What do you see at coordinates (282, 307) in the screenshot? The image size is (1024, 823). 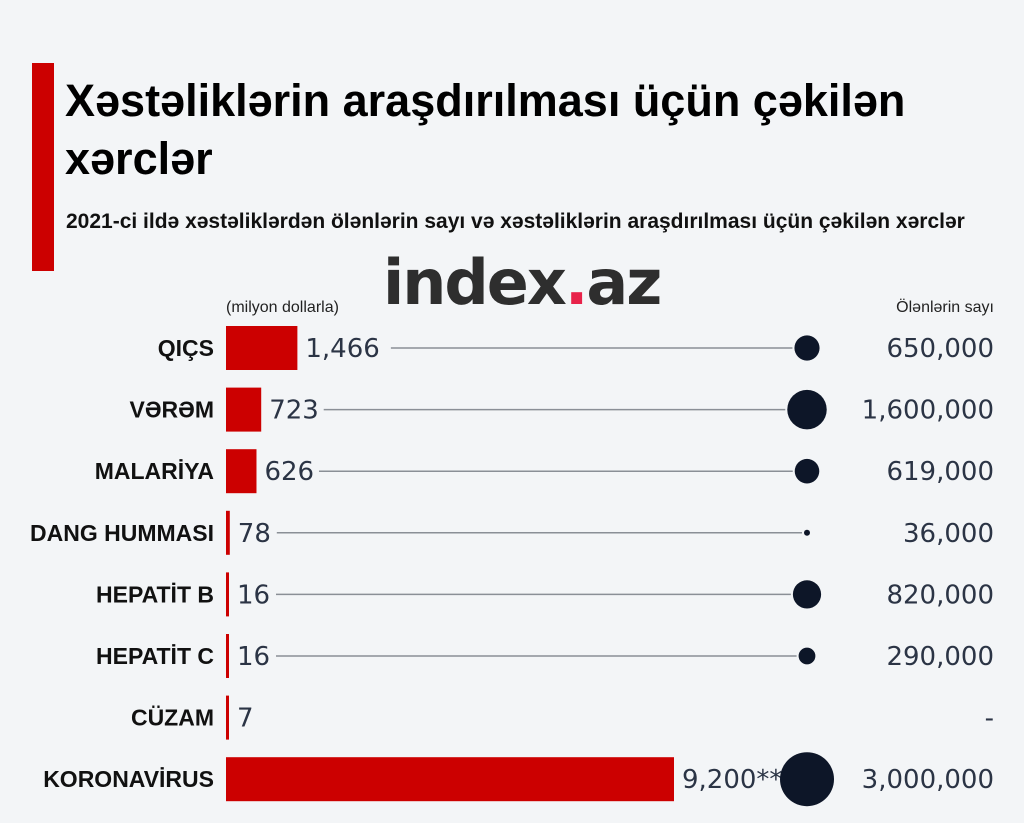 I see `spending-unit-label: (milyon dollarla)` at bounding box center [282, 307].